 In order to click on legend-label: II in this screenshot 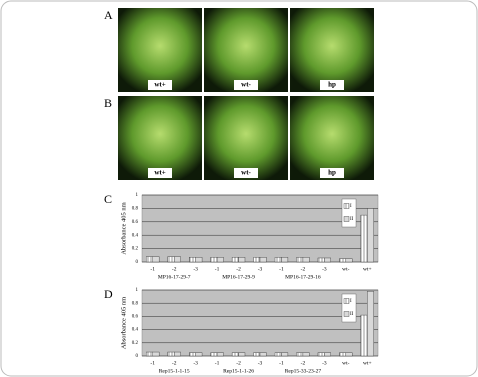, I will do `click(352, 219)`.